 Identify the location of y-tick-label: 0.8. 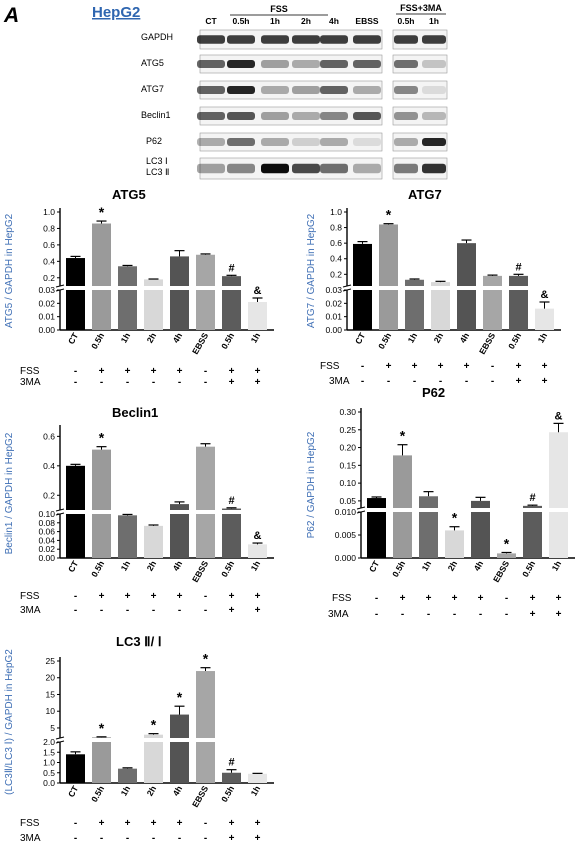
(336, 228).